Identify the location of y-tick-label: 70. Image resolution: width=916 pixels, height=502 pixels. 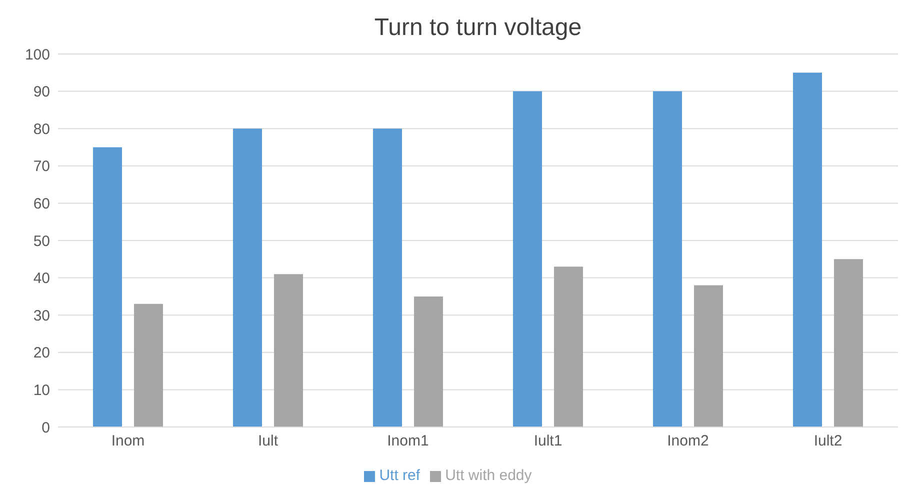
(41, 167).